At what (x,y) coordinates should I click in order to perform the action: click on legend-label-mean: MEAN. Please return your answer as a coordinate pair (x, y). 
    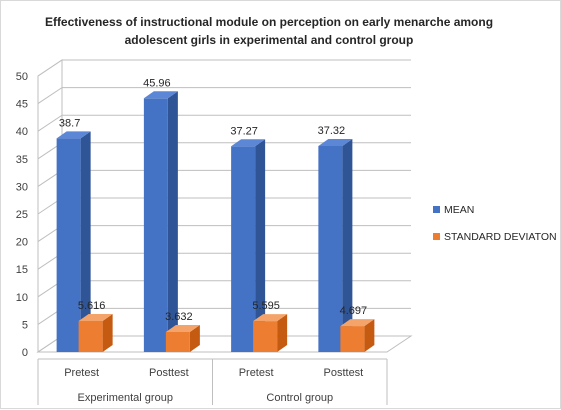
    Looking at the image, I should click on (459, 210).